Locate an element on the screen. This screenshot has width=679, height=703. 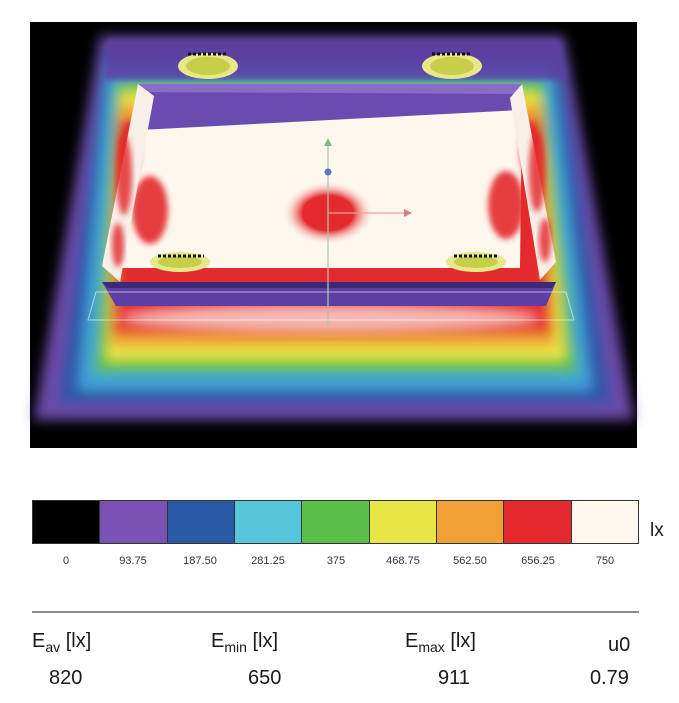
legend-tick-label: 375 is located at coordinates (336, 561).